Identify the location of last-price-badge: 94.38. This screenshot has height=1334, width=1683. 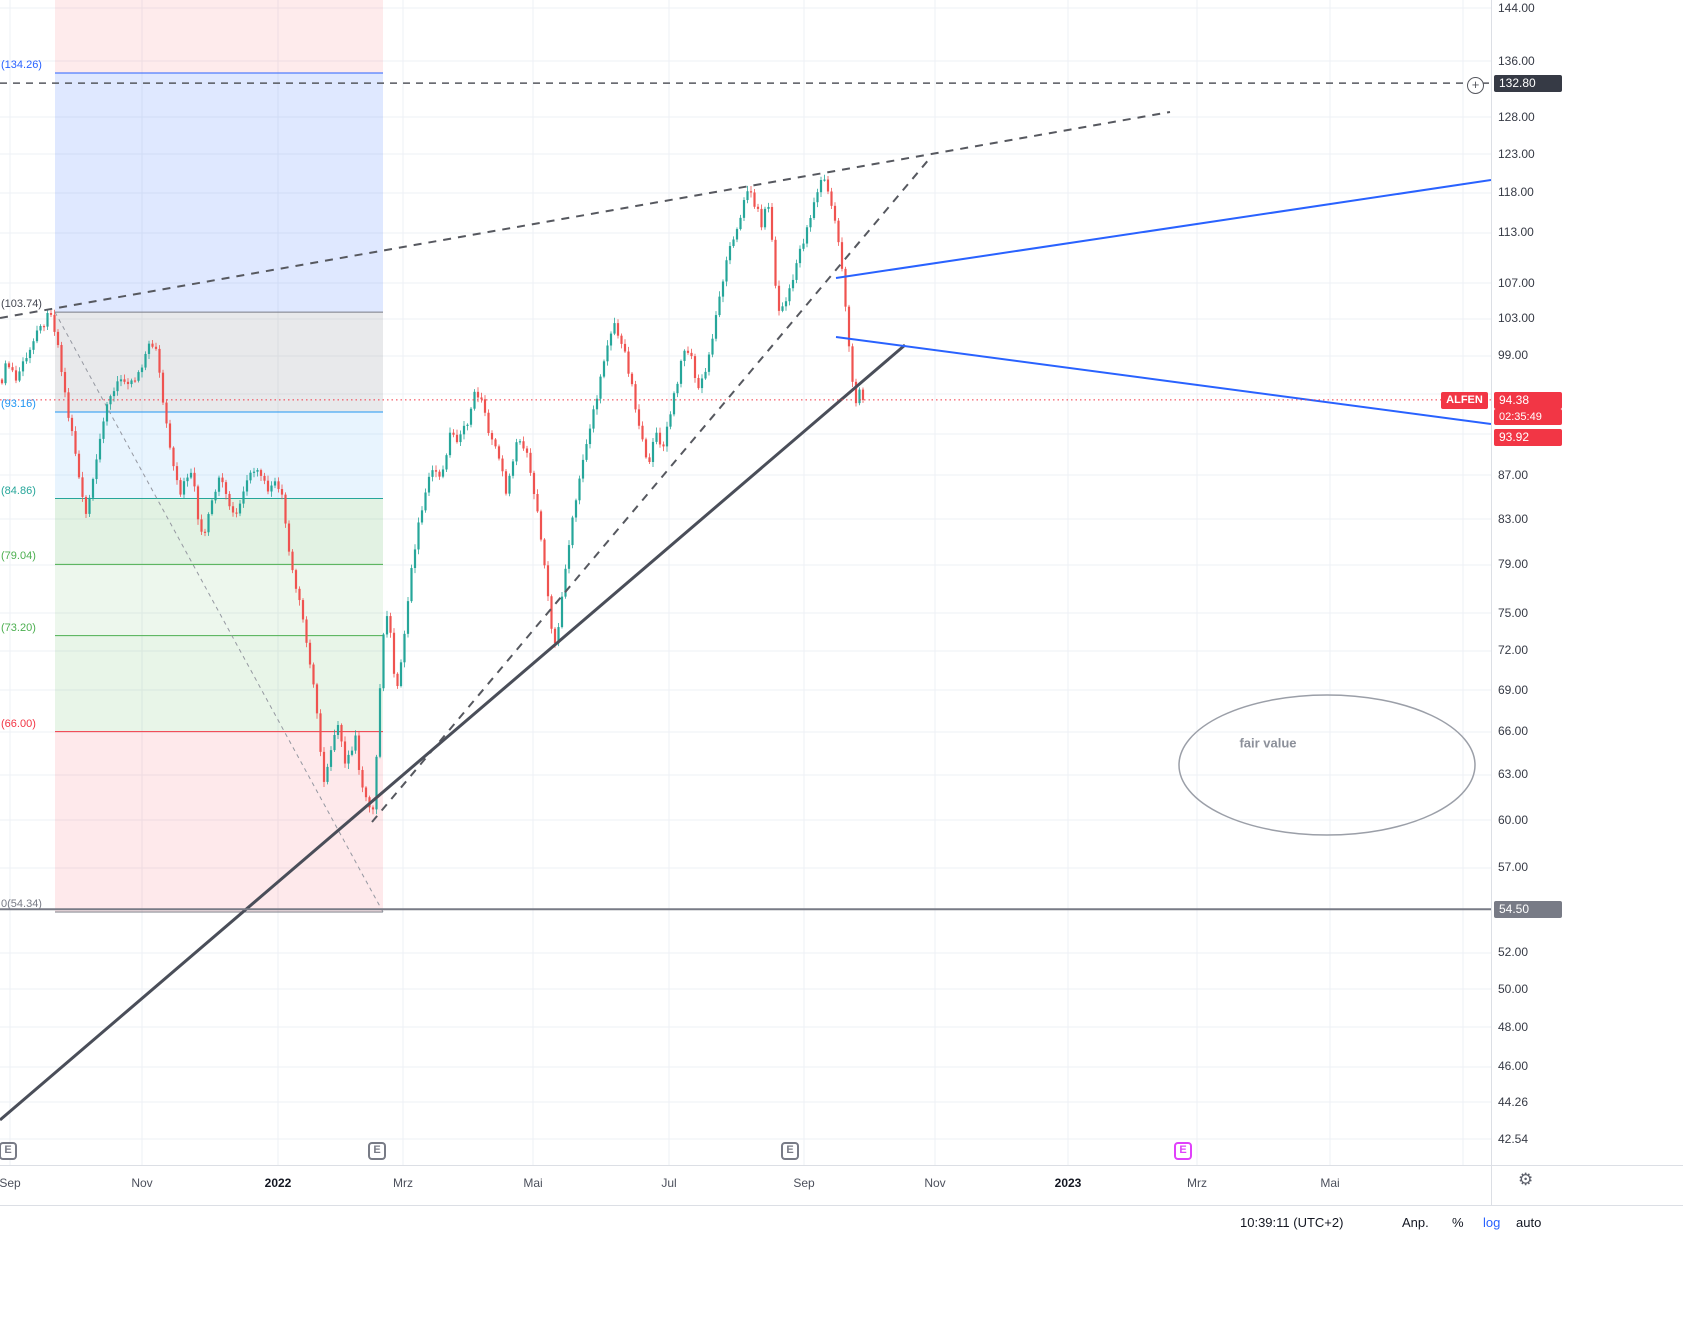
(1528, 400).